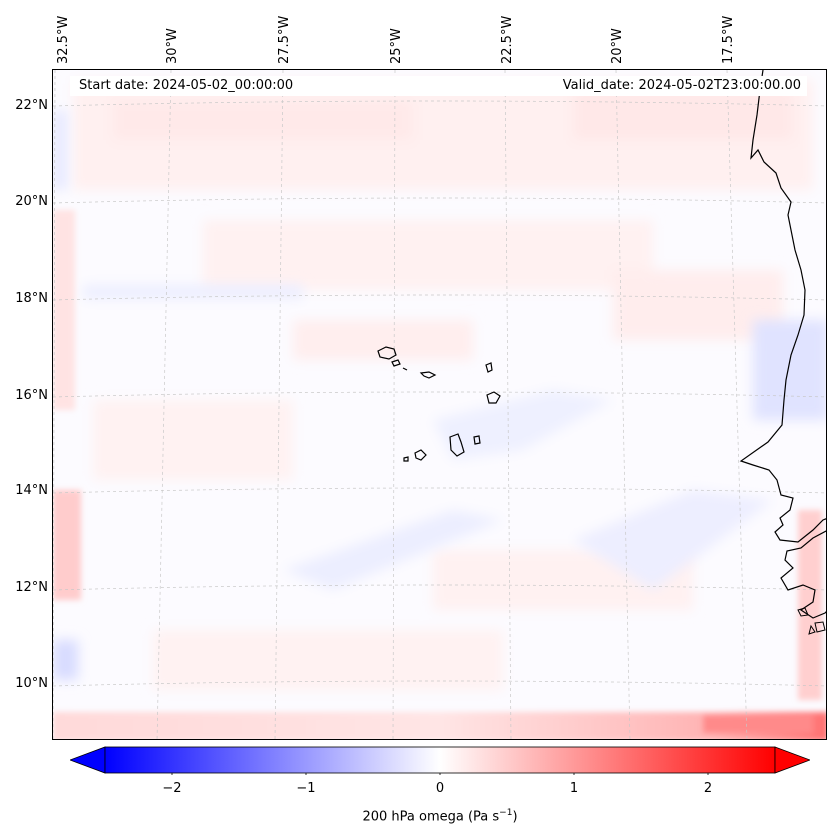  I want to click on colorbar-gradient, so click(440, 760).